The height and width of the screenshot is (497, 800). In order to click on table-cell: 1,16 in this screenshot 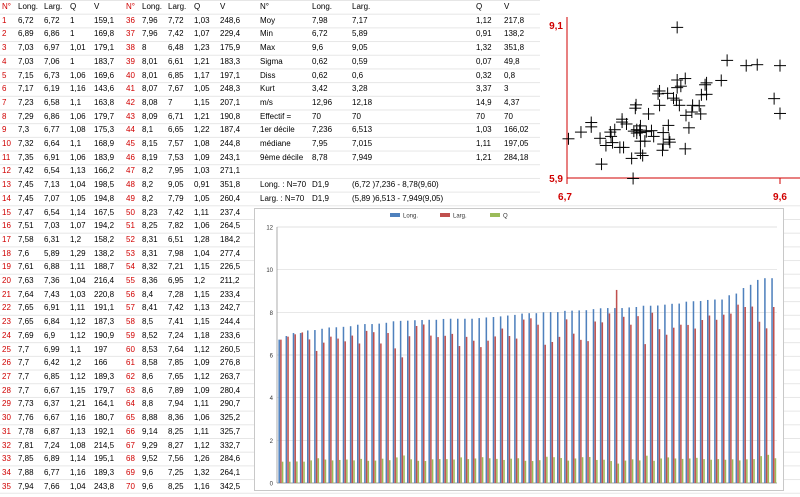, I will do `click(78, 418)`.